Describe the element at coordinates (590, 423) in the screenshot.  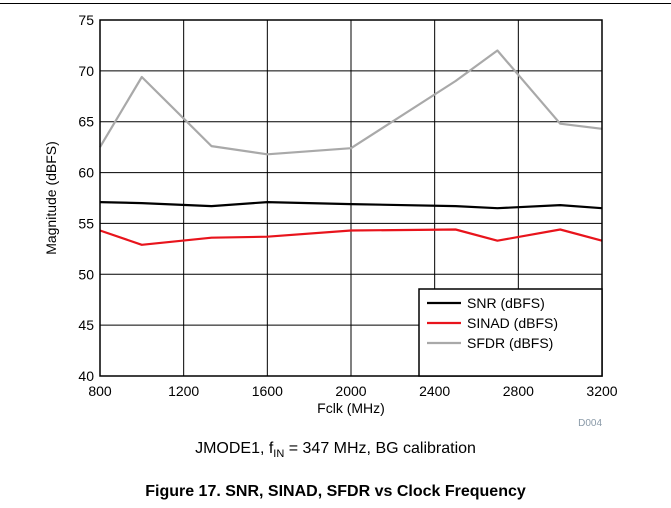
I see `figure-code: D004` at that location.